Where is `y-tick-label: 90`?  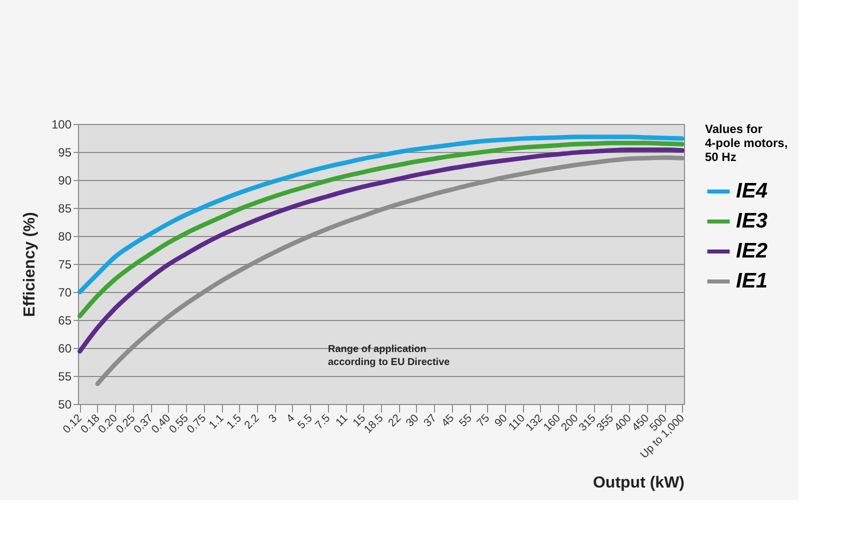
y-tick-label: 90 is located at coordinates (65, 181).